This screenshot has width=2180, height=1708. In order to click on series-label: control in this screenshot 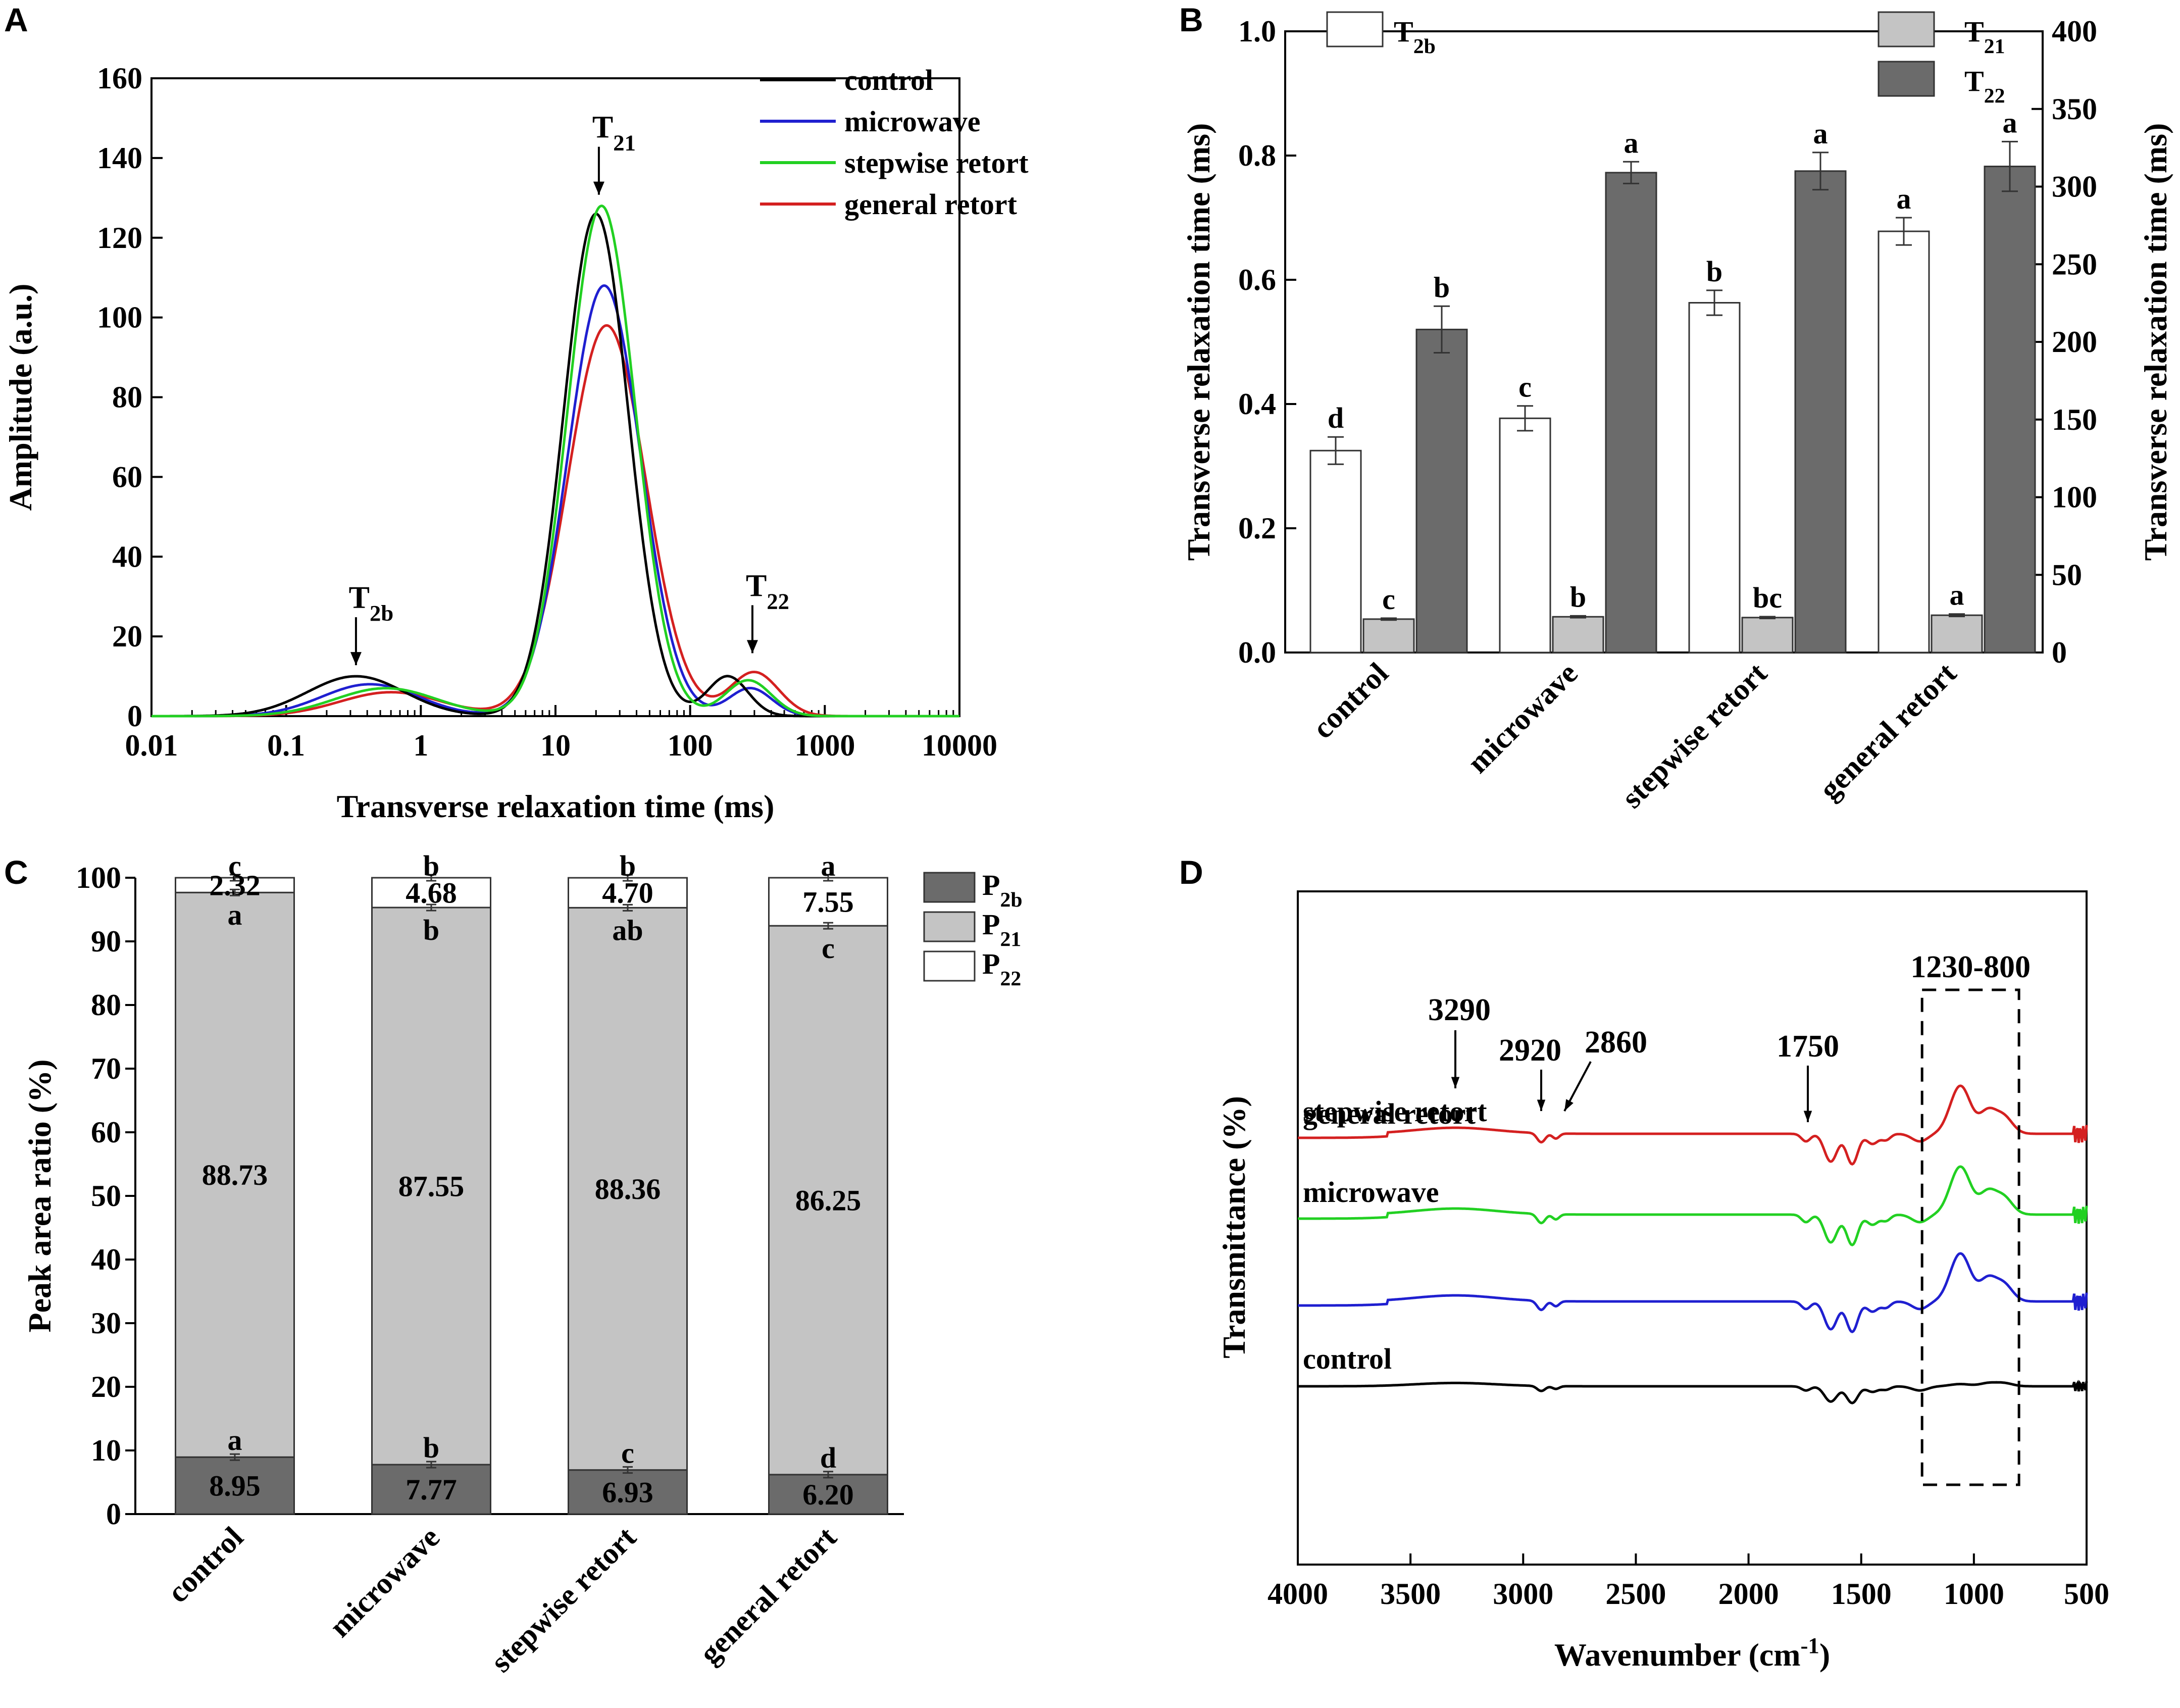, I will do `click(1347, 1358)`.